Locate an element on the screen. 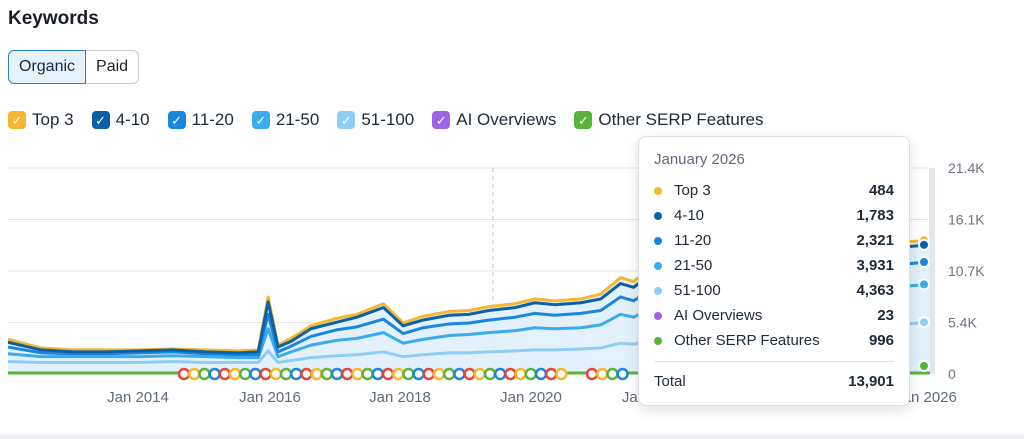  tooltip-row-other-serp-features: Other SERP Features 996 is located at coordinates (774, 340).